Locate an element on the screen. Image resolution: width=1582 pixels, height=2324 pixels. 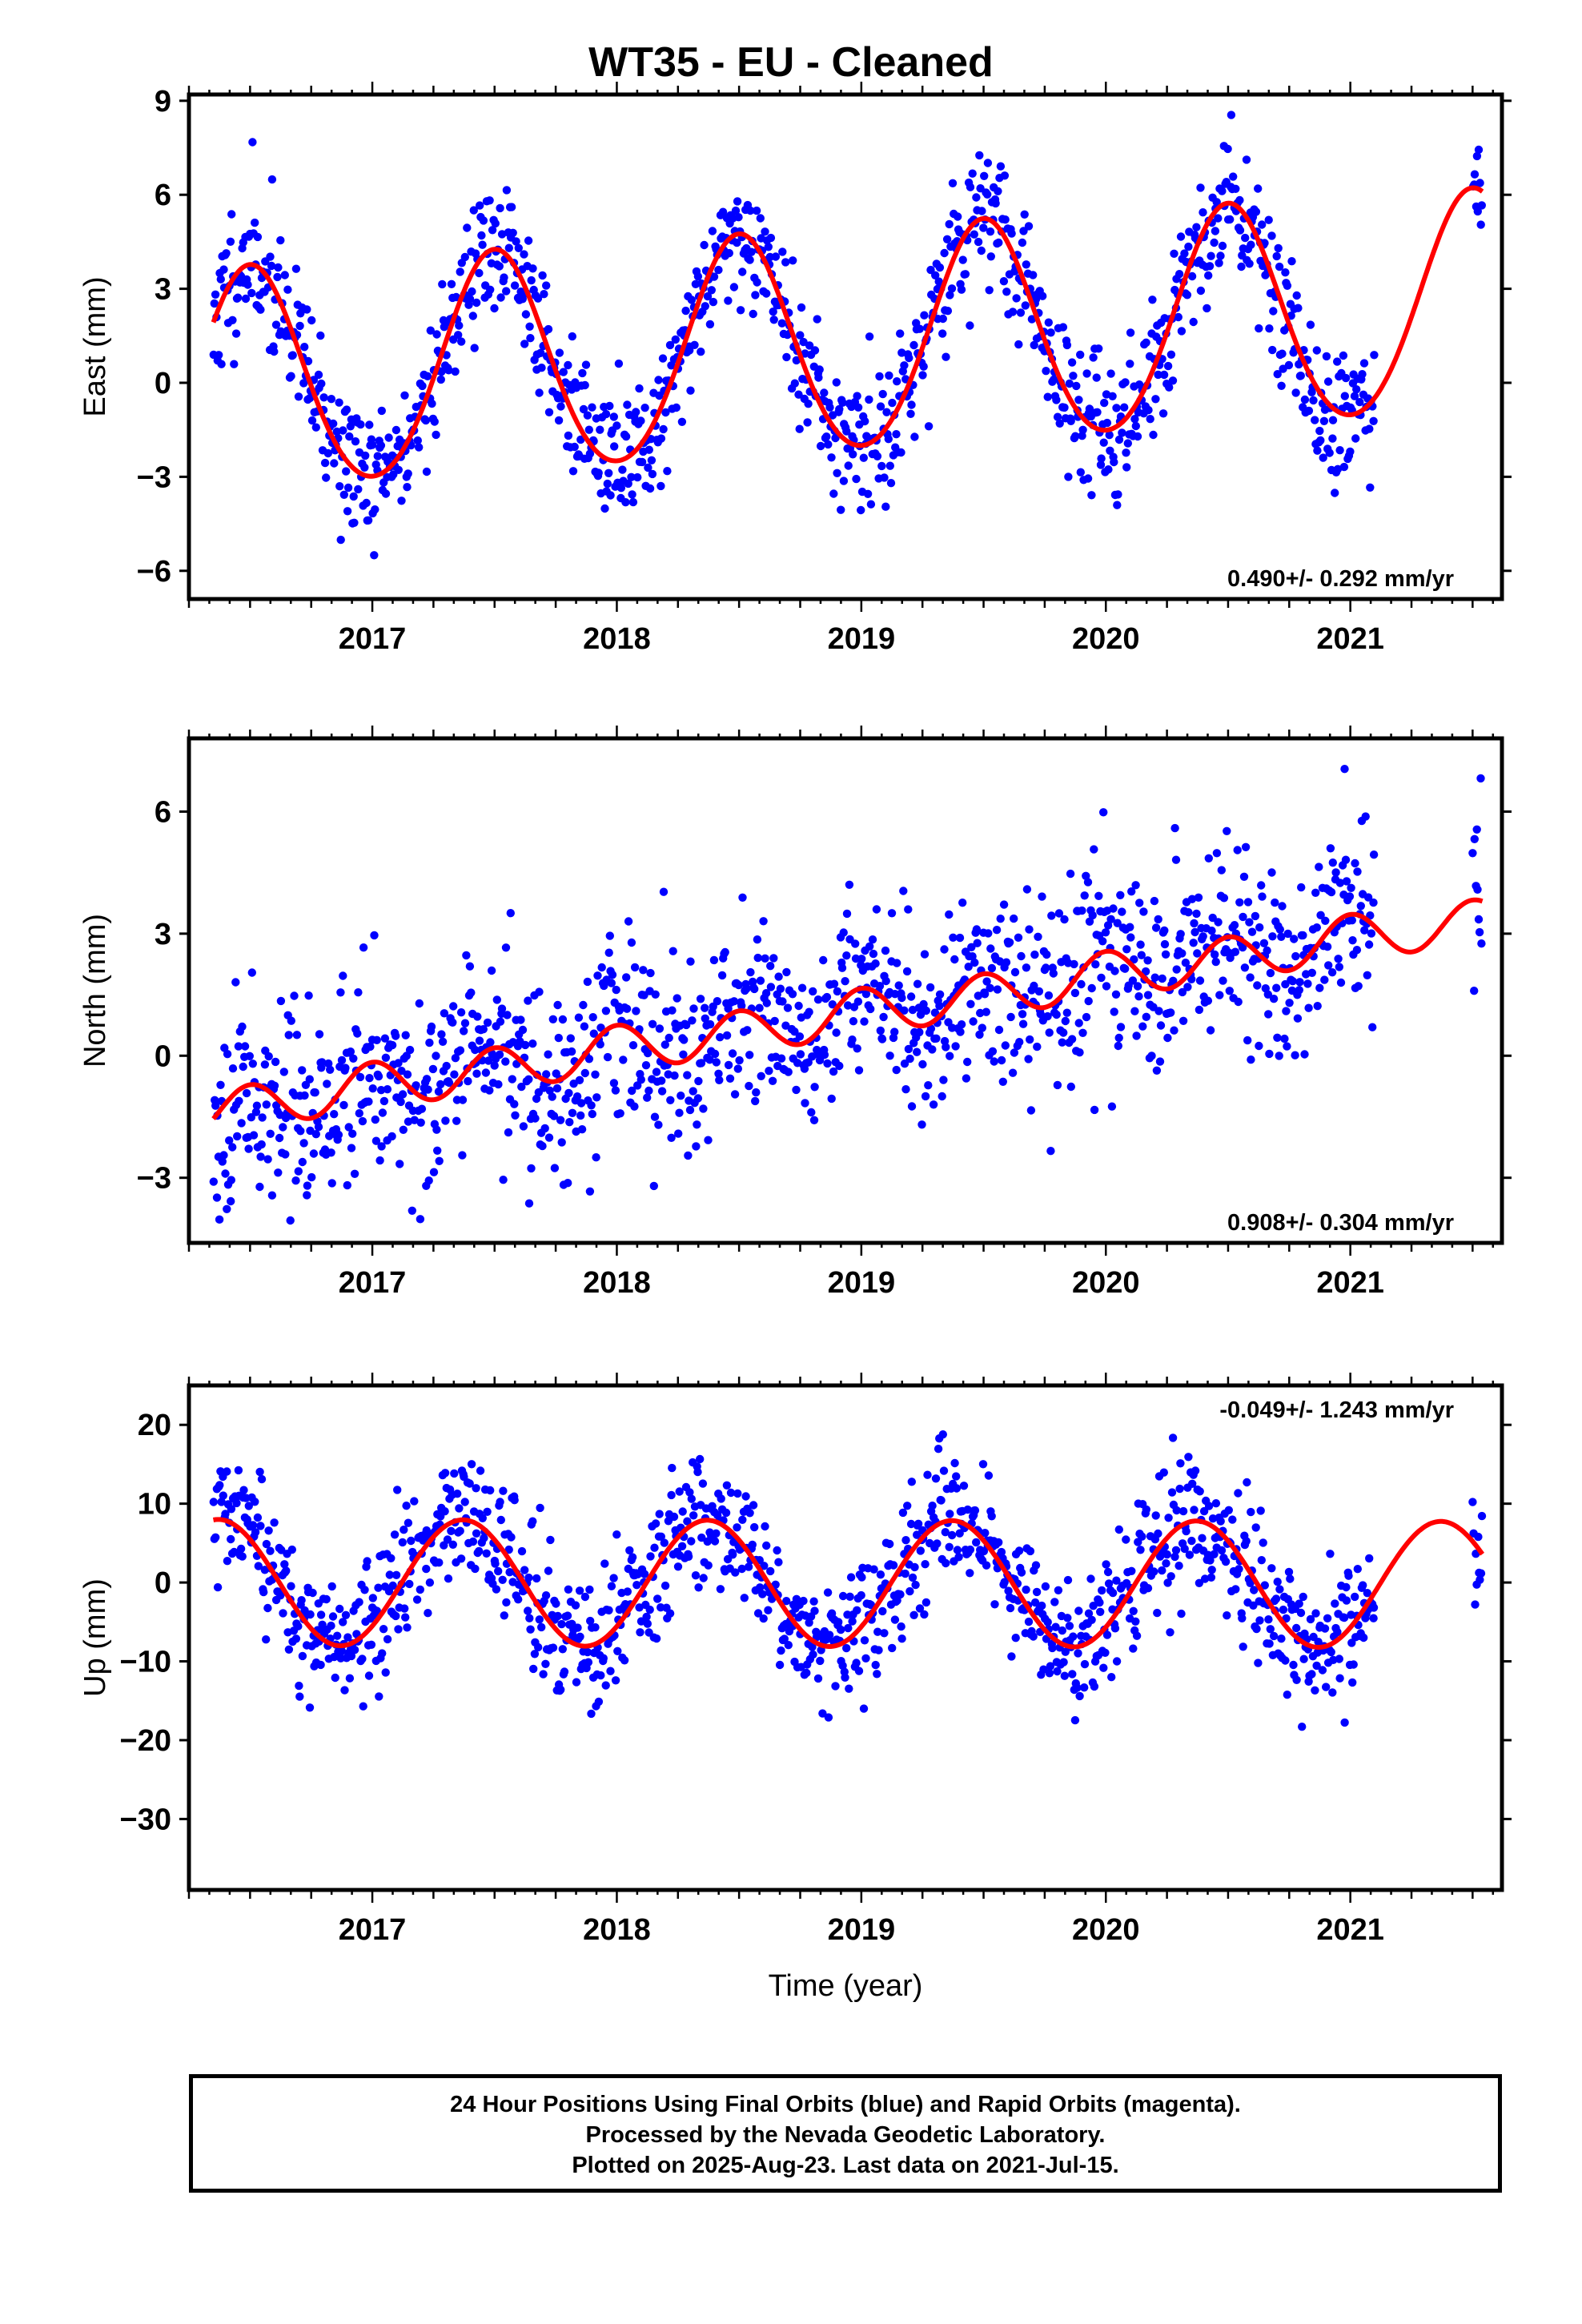
model-fit-line is located at coordinates (848, 1583).